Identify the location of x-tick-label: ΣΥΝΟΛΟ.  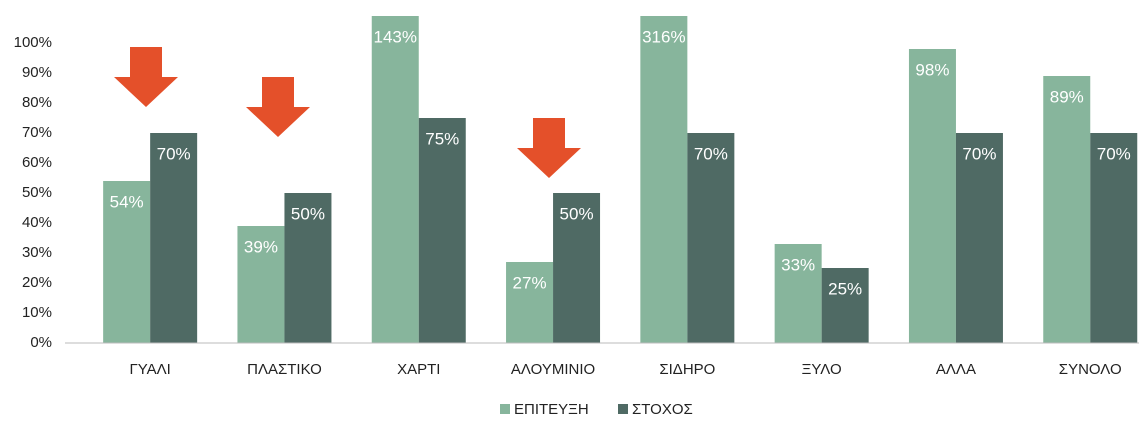
(1090, 369).